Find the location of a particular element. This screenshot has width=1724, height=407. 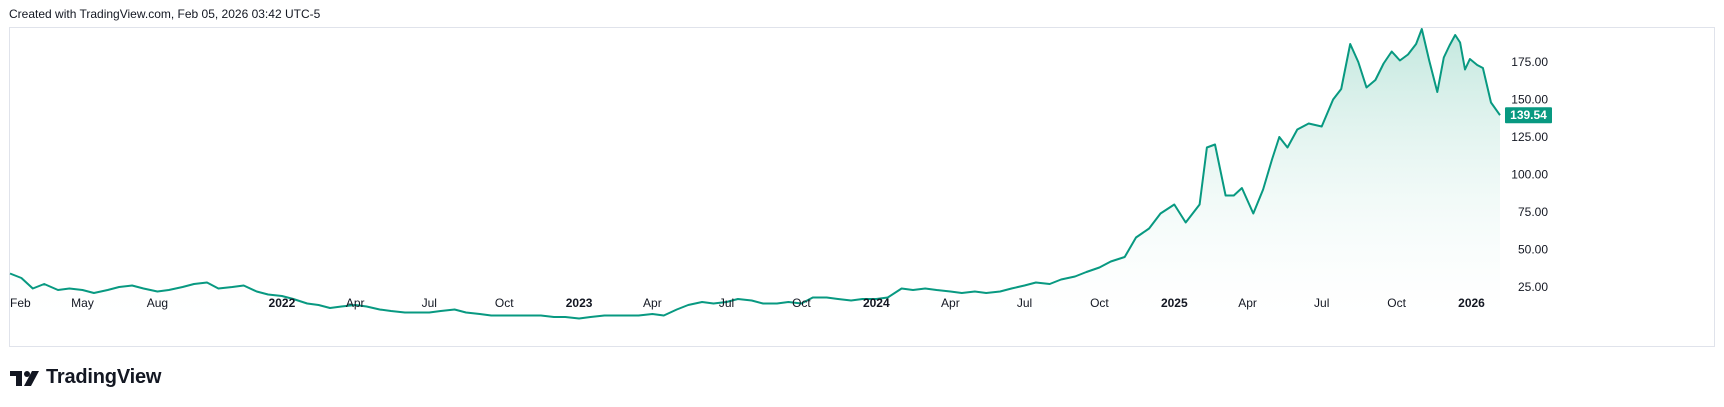

tradingview-logo: TradingView is located at coordinates (85, 377).